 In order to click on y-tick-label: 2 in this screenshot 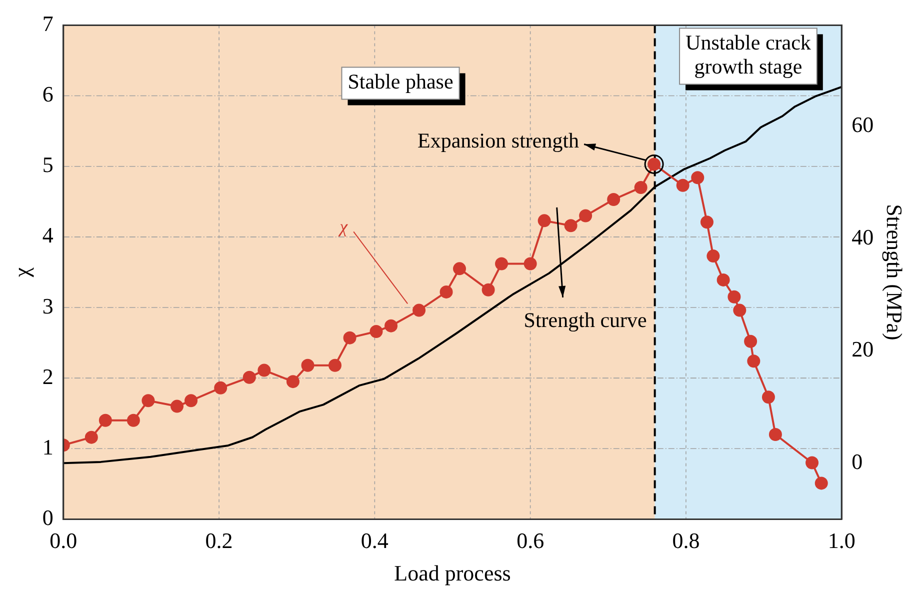, I will do `click(48, 376)`.